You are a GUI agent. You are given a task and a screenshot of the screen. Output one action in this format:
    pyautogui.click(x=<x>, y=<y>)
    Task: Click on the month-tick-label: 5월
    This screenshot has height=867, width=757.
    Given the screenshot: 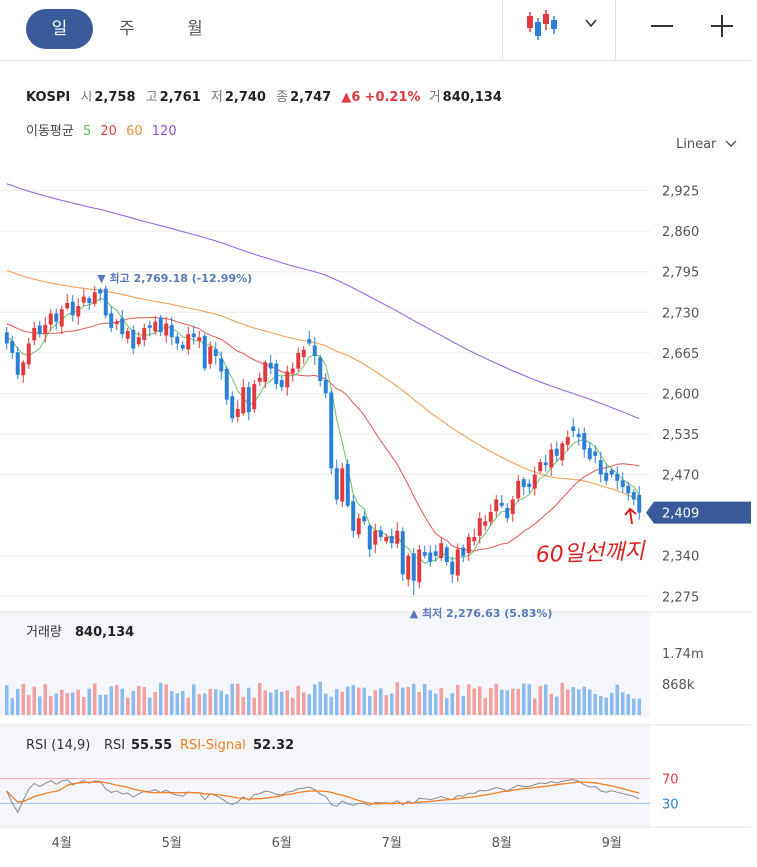 What is the action you would take?
    pyautogui.click(x=172, y=843)
    